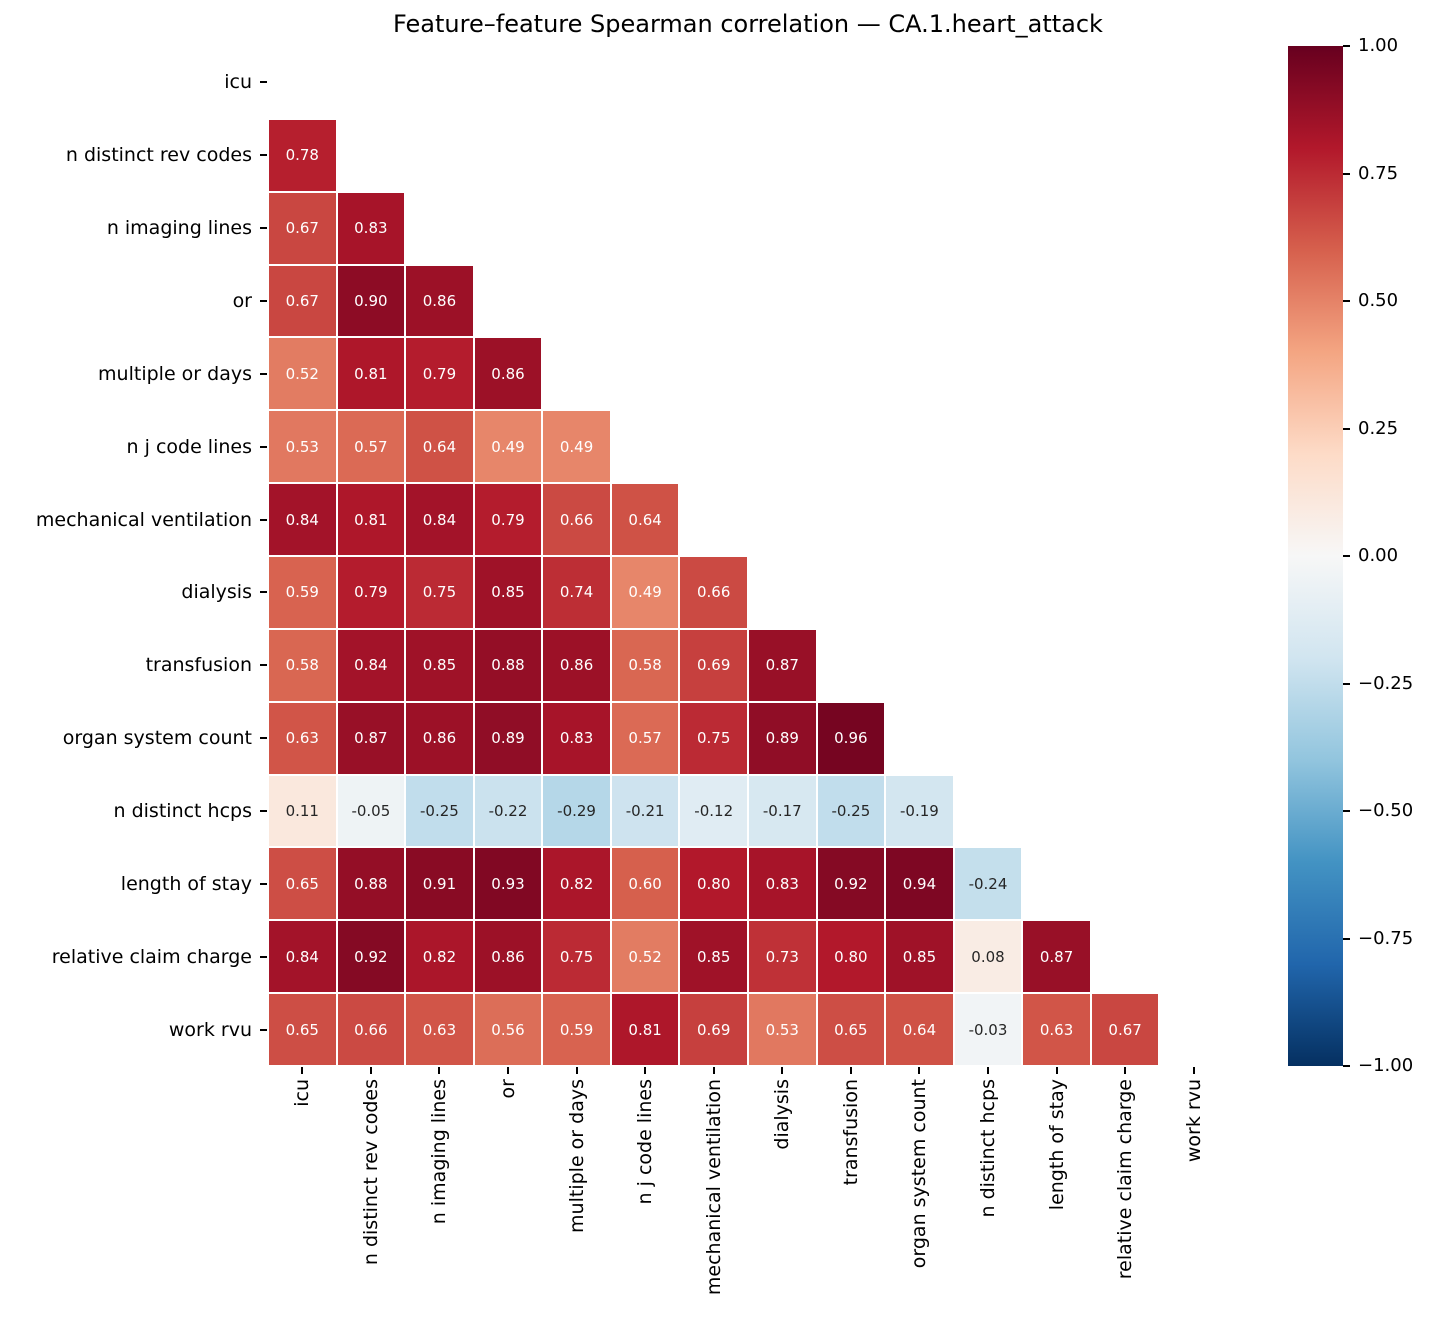  What do you see at coordinates (371, 301) in the screenshot?
I see `heatmap-cell: 0.90` at bounding box center [371, 301].